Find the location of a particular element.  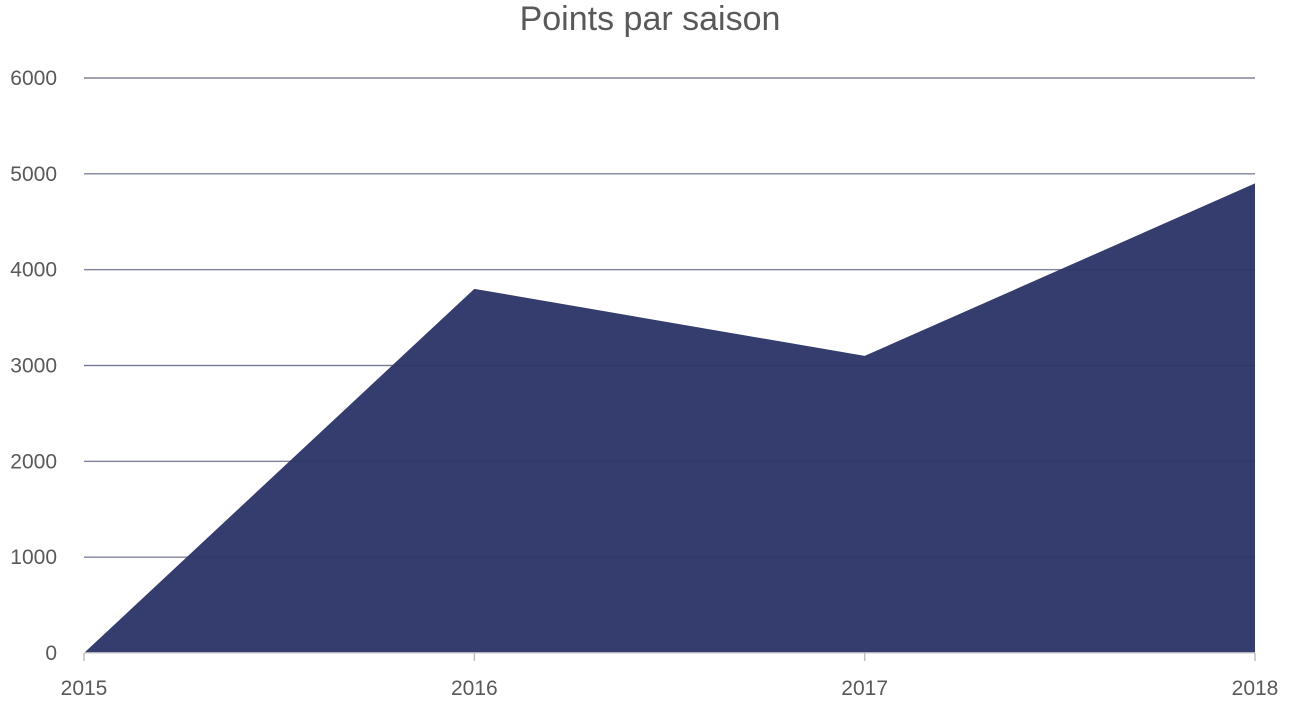

x-tick-label-2018: 2018 is located at coordinates (1255, 688).